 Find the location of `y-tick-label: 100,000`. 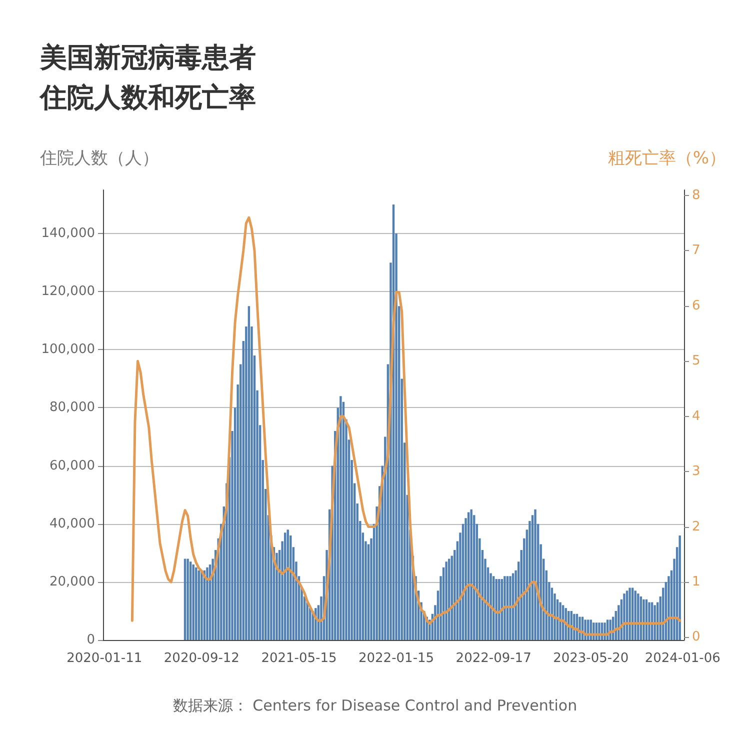

y-tick-label: 100,000 is located at coordinates (68, 350).